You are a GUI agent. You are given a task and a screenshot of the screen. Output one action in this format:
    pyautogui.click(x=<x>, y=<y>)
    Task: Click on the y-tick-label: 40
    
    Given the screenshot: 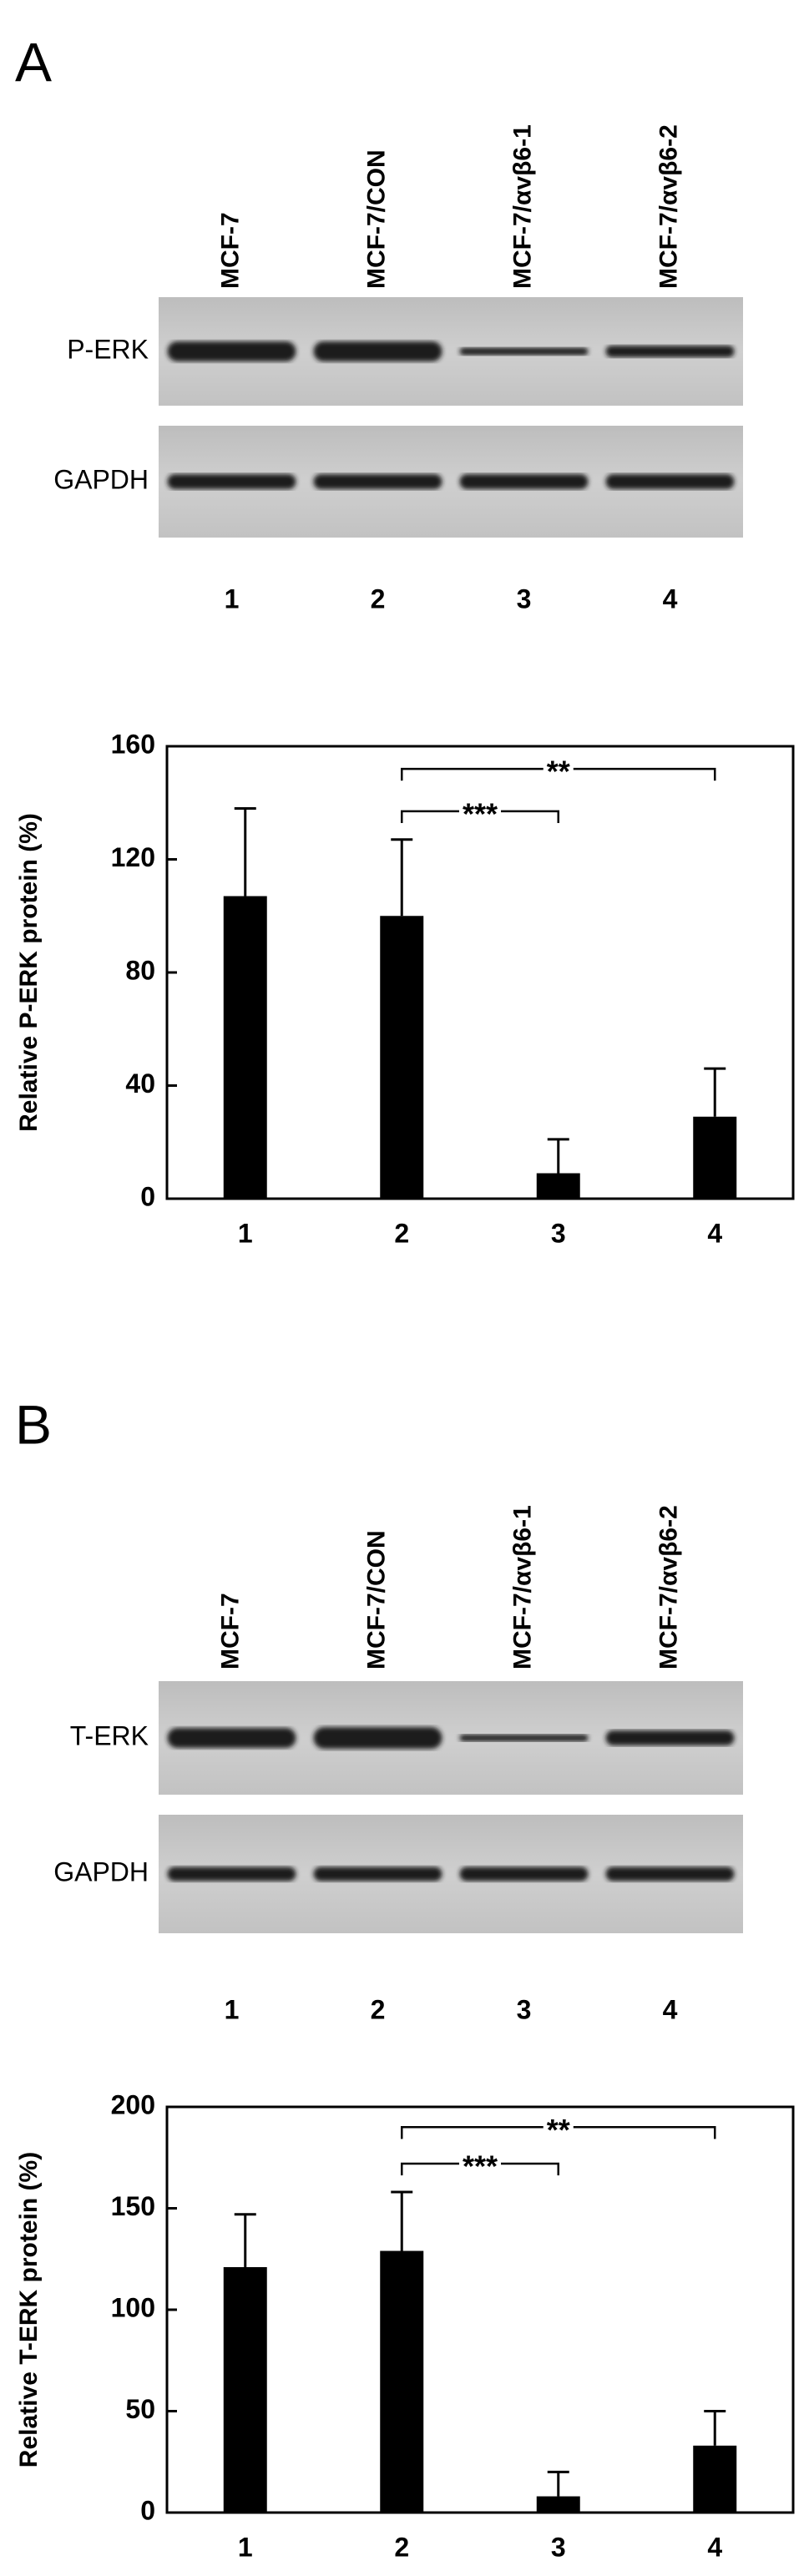 What is the action you would take?
    pyautogui.click(x=140, y=1083)
    